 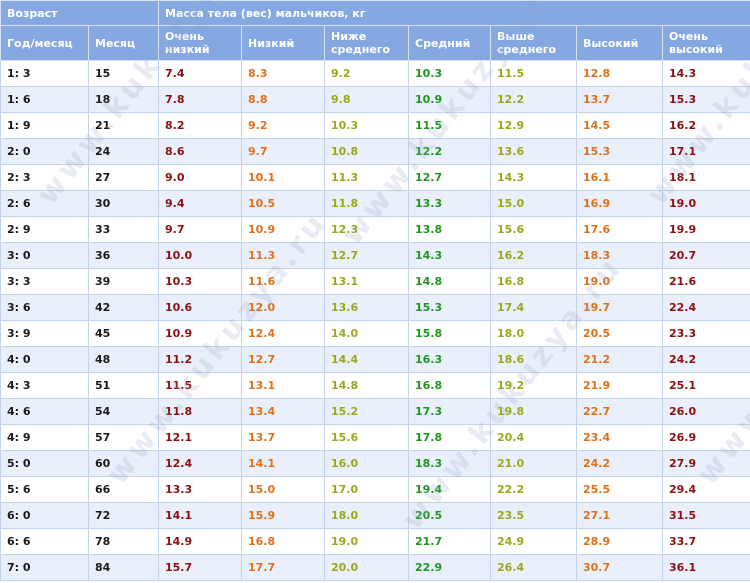 What do you see at coordinates (619, 43) in the screenshot?
I see `col-header-high: Высокий` at bounding box center [619, 43].